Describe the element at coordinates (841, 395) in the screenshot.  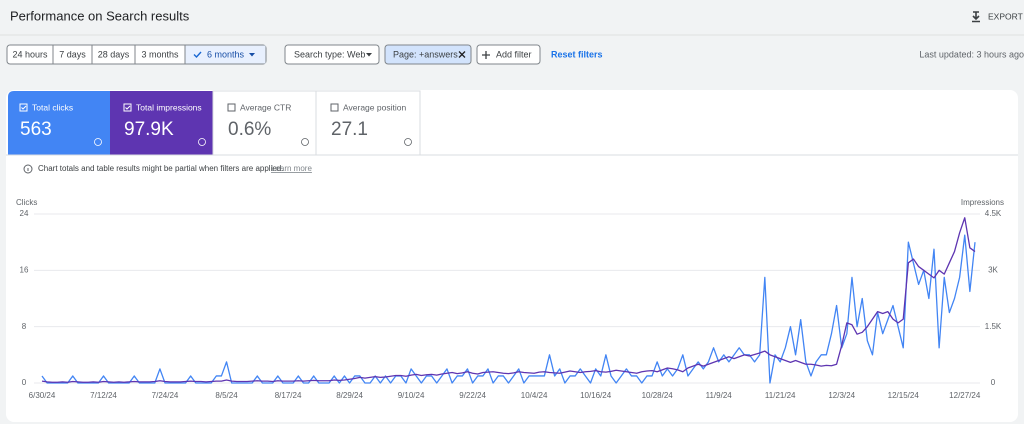
I see `x-tick-label: 12/3/24` at that location.